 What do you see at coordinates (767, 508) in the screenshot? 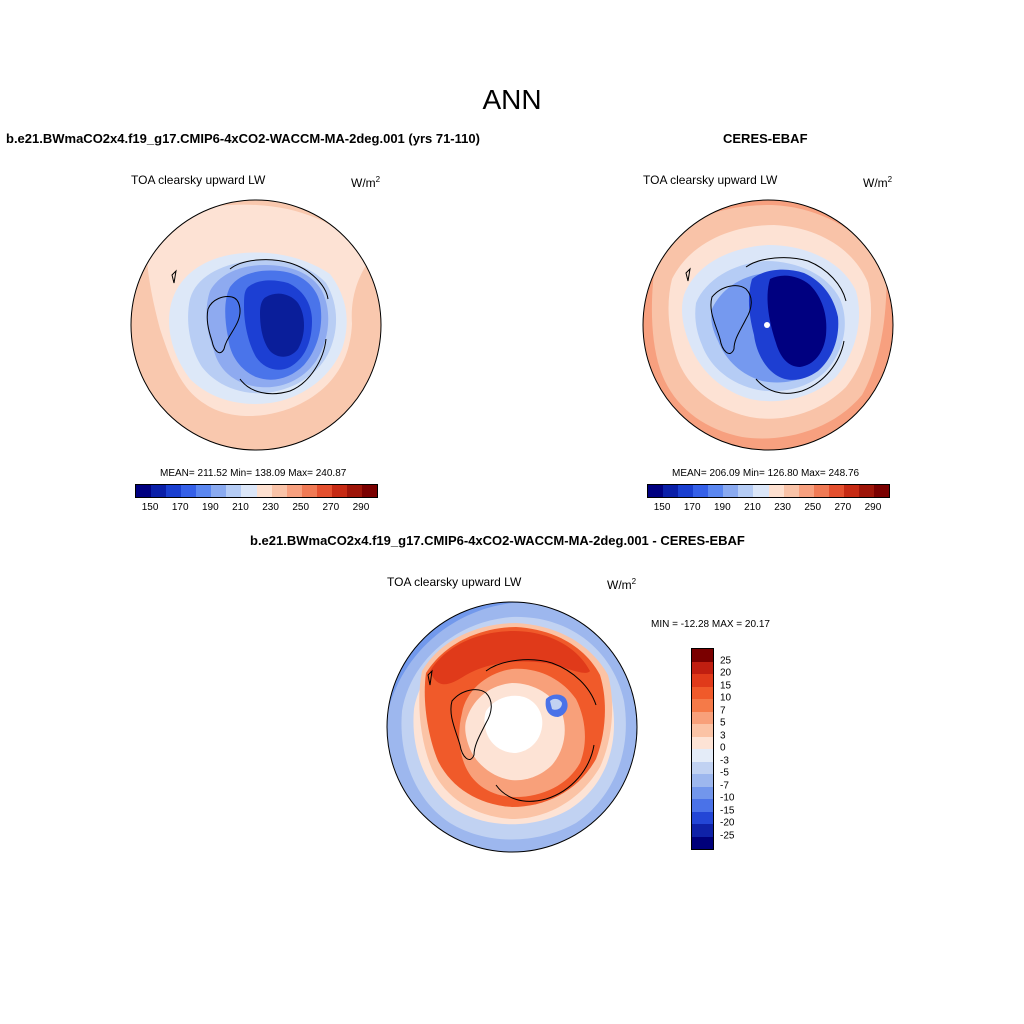
I see `obs-colorbar-labels: 150 170 190 210 230 250 270 290` at bounding box center [767, 508].